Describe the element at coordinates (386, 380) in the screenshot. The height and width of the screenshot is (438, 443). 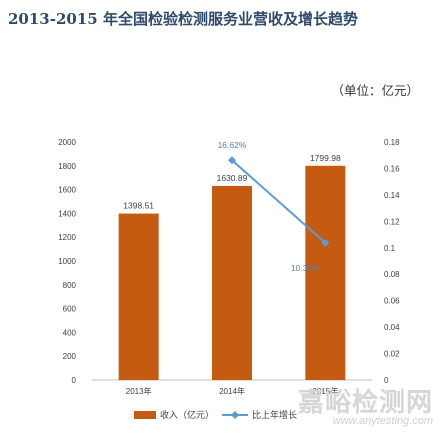
I see `y-right-tick-label: 0` at that location.